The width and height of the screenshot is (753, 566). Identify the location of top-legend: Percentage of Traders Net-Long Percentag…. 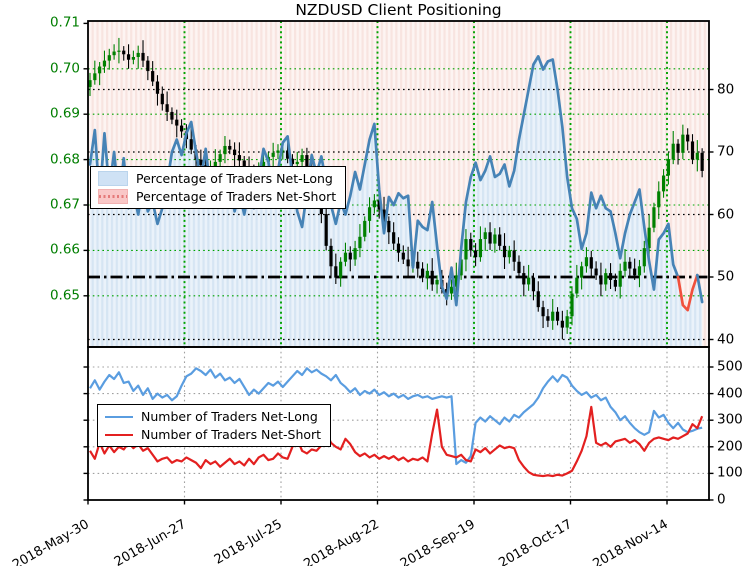
(218, 187).